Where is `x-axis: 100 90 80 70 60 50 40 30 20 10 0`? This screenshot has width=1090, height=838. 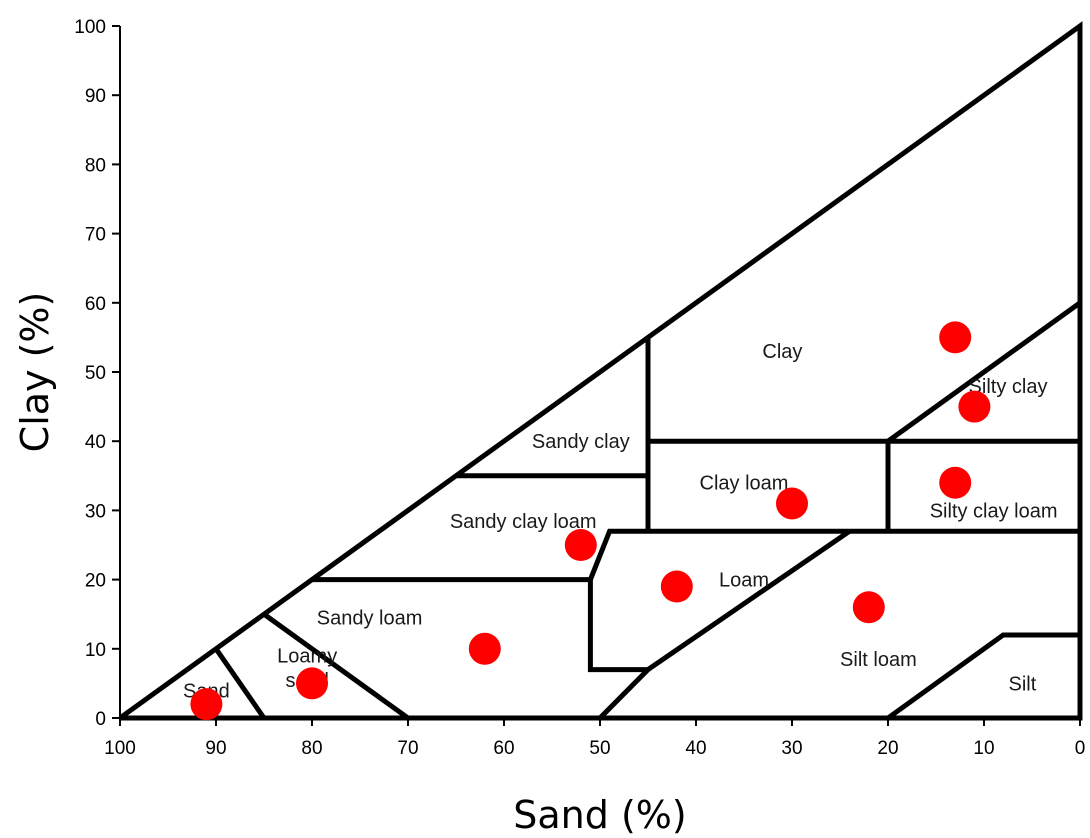
x-axis: 100 90 80 70 60 50 40 30 20 10 0 is located at coordinates (595, 738).